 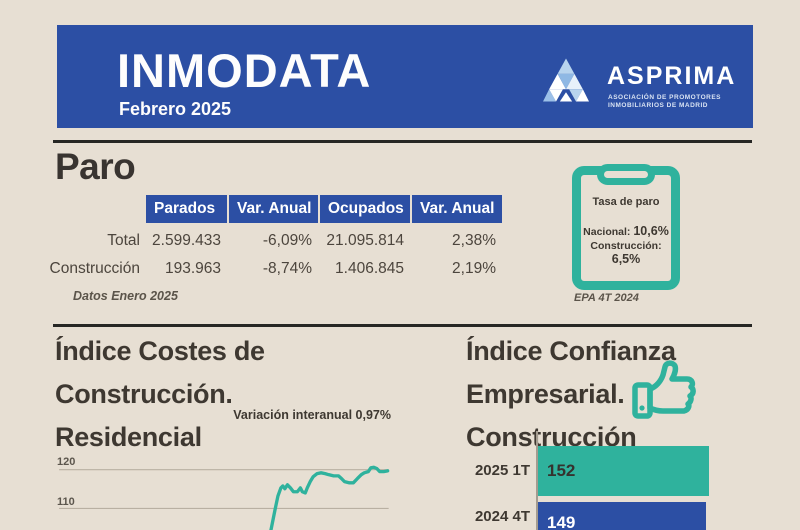 What do you see at coordinates (626, 202) in the screenshot?
I see `tasa-de-paro-title: Tasa de paro` at bounding box center [626, 202].